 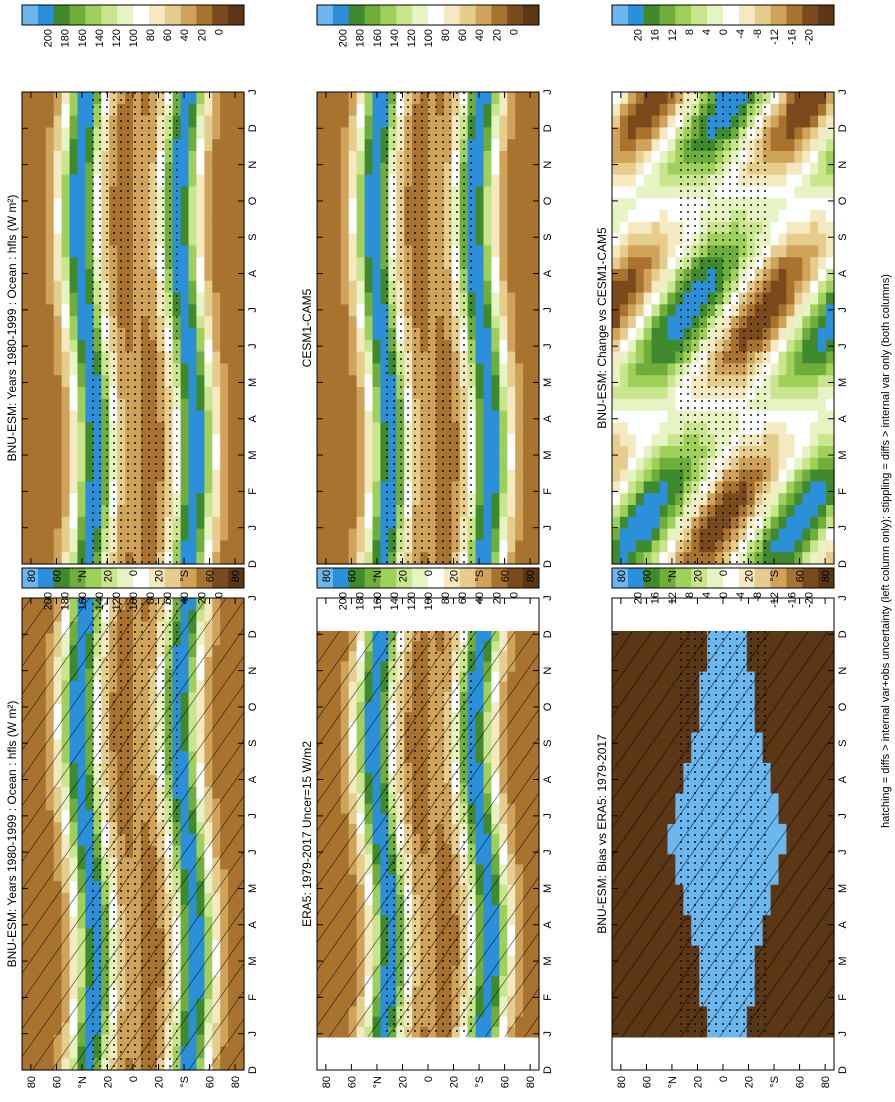 What do you see at coordinates (253, 491) in the screenshot?
I see `month-tick-label: F` at bounding box center [253, 491].